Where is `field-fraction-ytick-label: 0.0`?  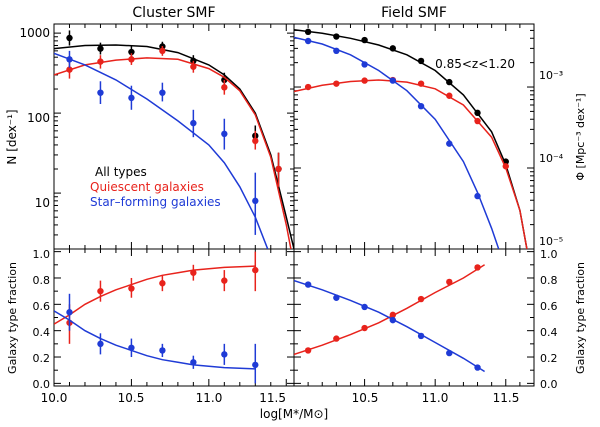
field-fraction-ytick-label: 0.0 is located at coordinates (549, 384).